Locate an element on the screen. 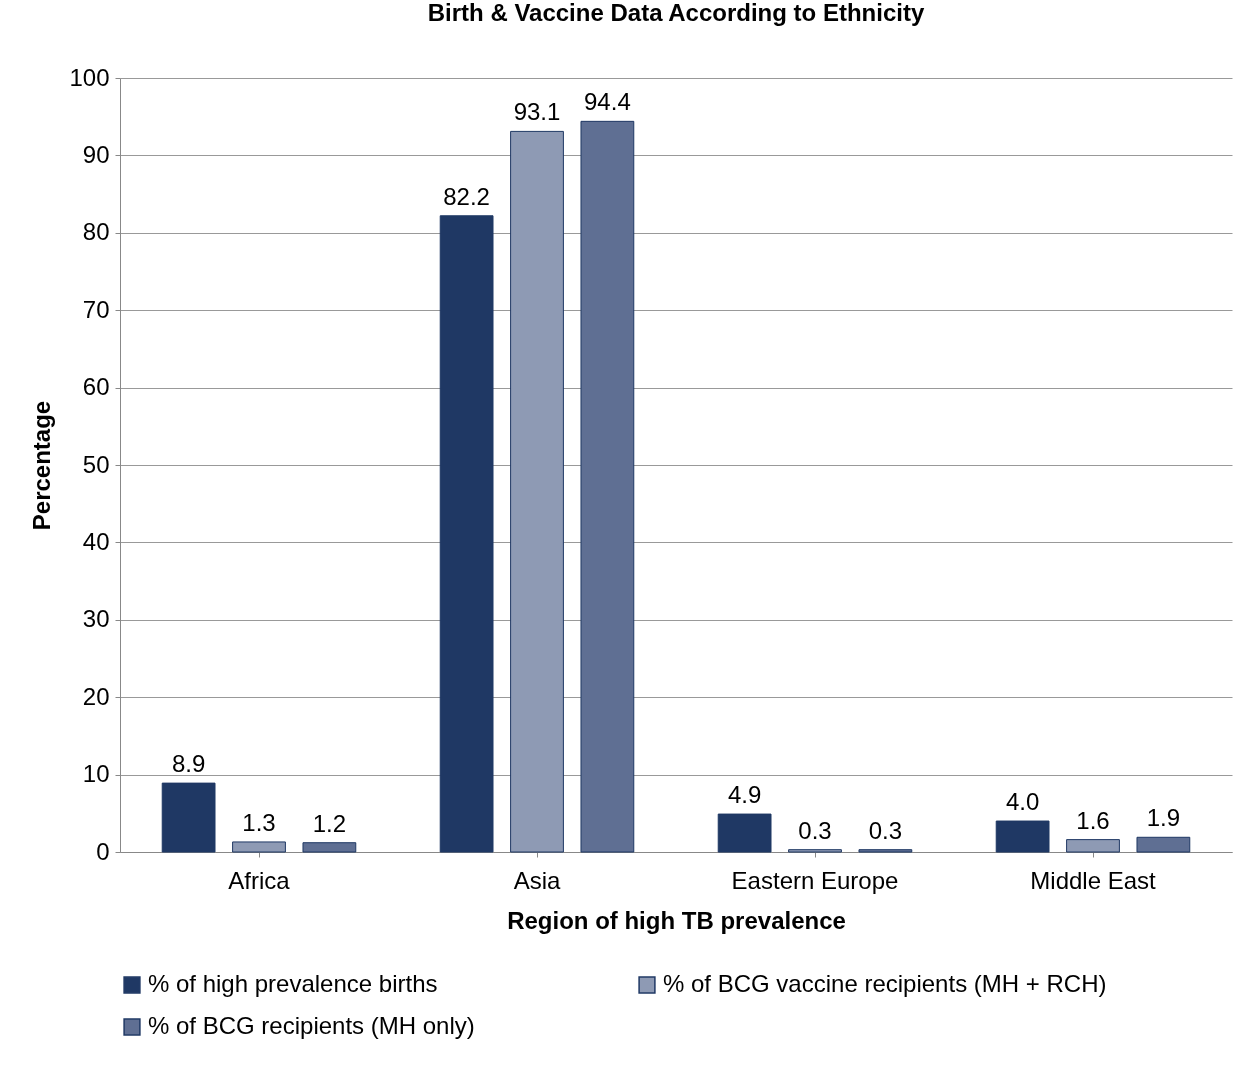  x-tick-label: Africa is located at coordinates (259, 880).